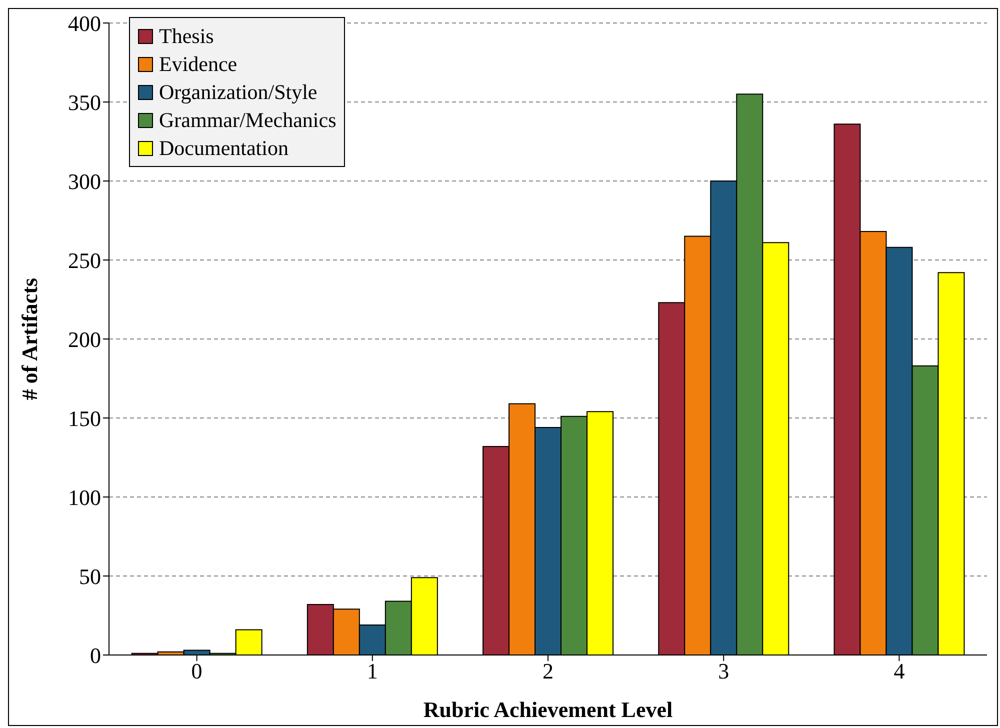  What do you see at coordinates (90, 576) in the screenshot?
I see `y-tick-label: 50` at bounding box center [90, 576].